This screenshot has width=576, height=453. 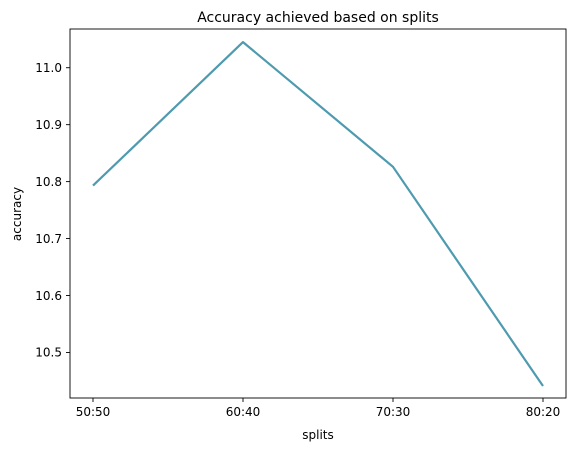 I want to click on x-axis-label: splits, so click(x=318, y=435).